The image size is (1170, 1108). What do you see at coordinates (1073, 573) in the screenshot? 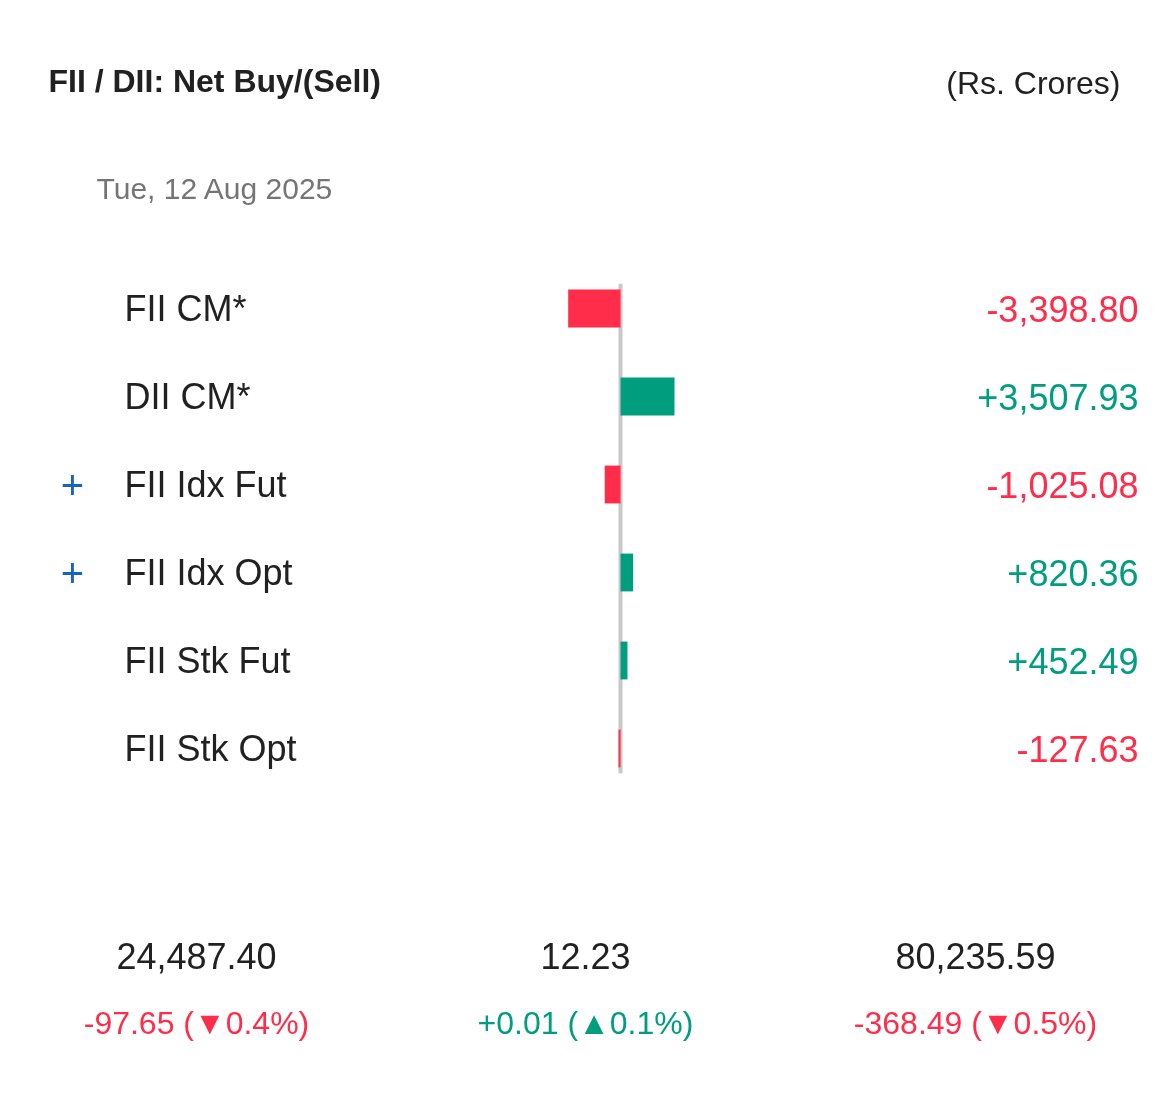
I see `data-label: +820.36` at bounding box center [1073, 573].